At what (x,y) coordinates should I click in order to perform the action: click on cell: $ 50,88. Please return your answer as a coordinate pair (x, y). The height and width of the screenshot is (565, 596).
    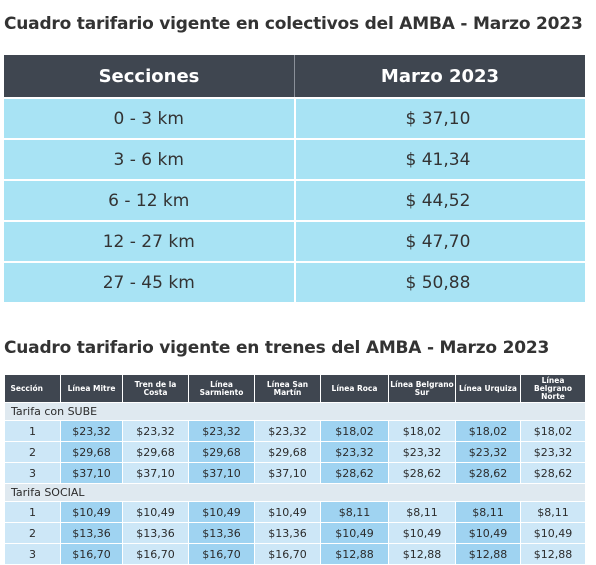
    Looking at the image, I should click on (439, 281).